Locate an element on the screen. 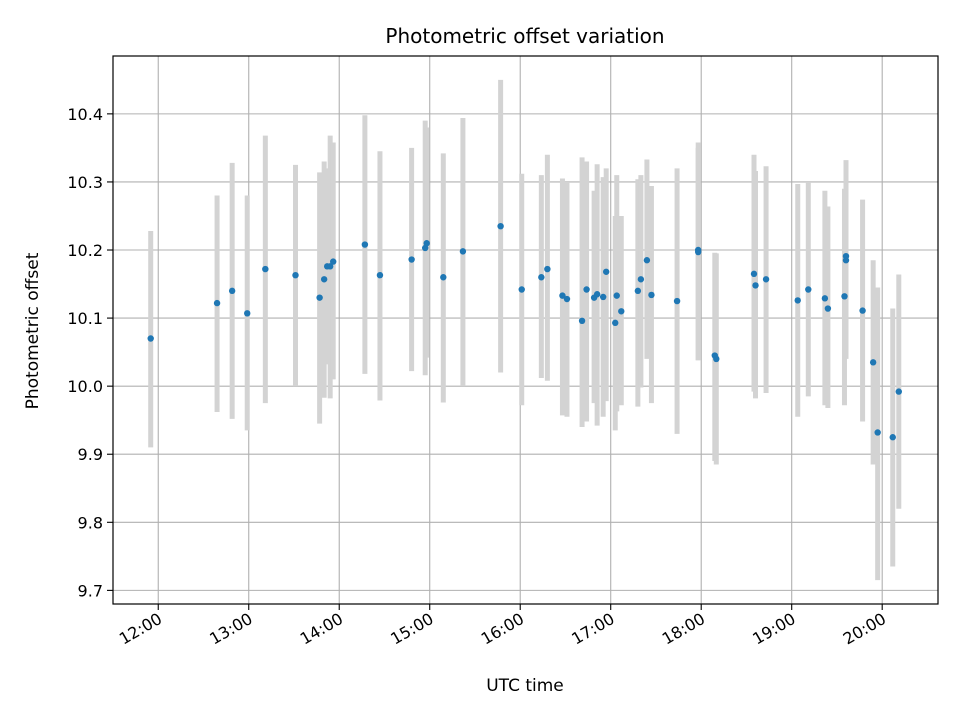 This screenshot has height=720, width=960. y-tick-label: 10.4 is located at coordinates (85, 114).